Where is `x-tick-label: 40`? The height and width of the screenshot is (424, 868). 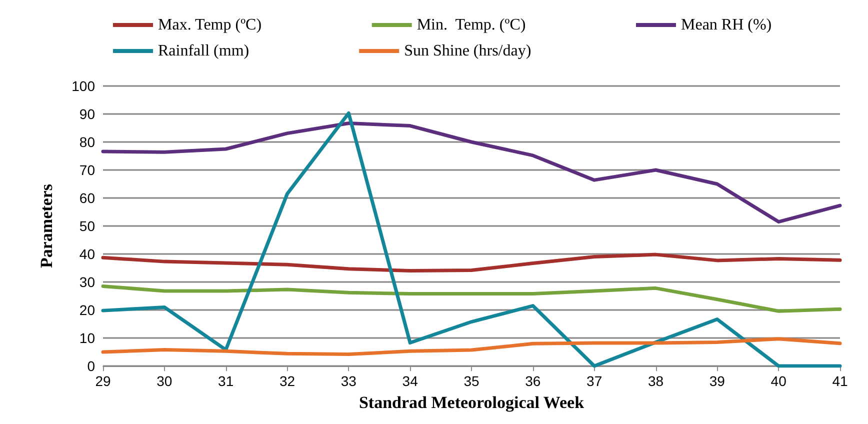 x-tick-label: 40 is located at coordinates (778, 381).